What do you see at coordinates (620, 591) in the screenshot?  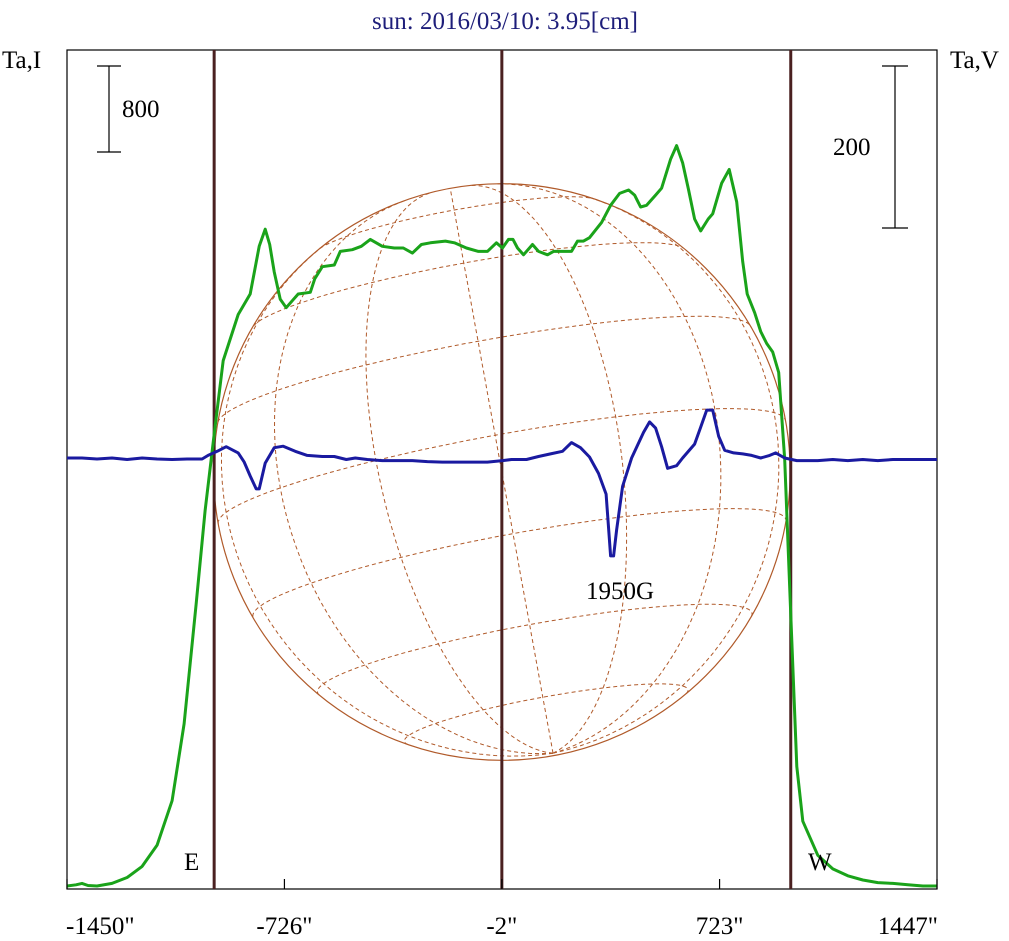 I see `annotation-1950g: 1950G` at bounding box center [620, 591].